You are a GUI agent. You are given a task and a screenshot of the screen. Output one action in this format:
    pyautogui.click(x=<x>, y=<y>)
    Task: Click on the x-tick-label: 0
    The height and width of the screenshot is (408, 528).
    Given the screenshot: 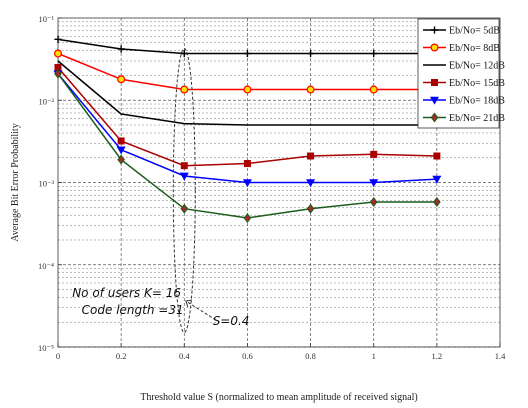 What is the action you would take?
    pyautogui.click(x=58, y=356)
    